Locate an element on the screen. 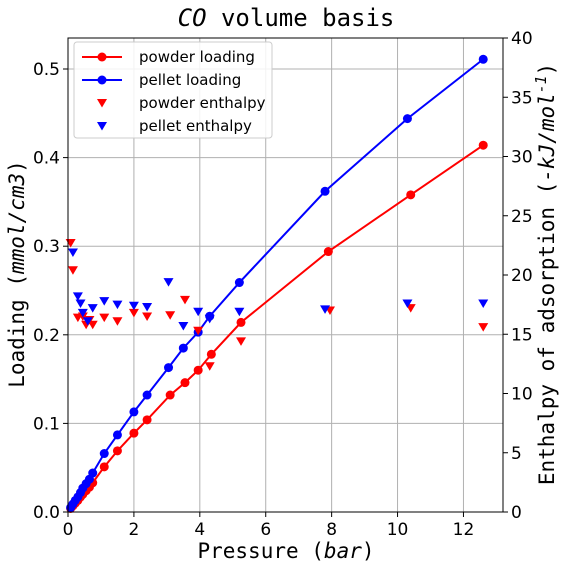  legend-entry: powder loading is located at coordinates (168, 57).